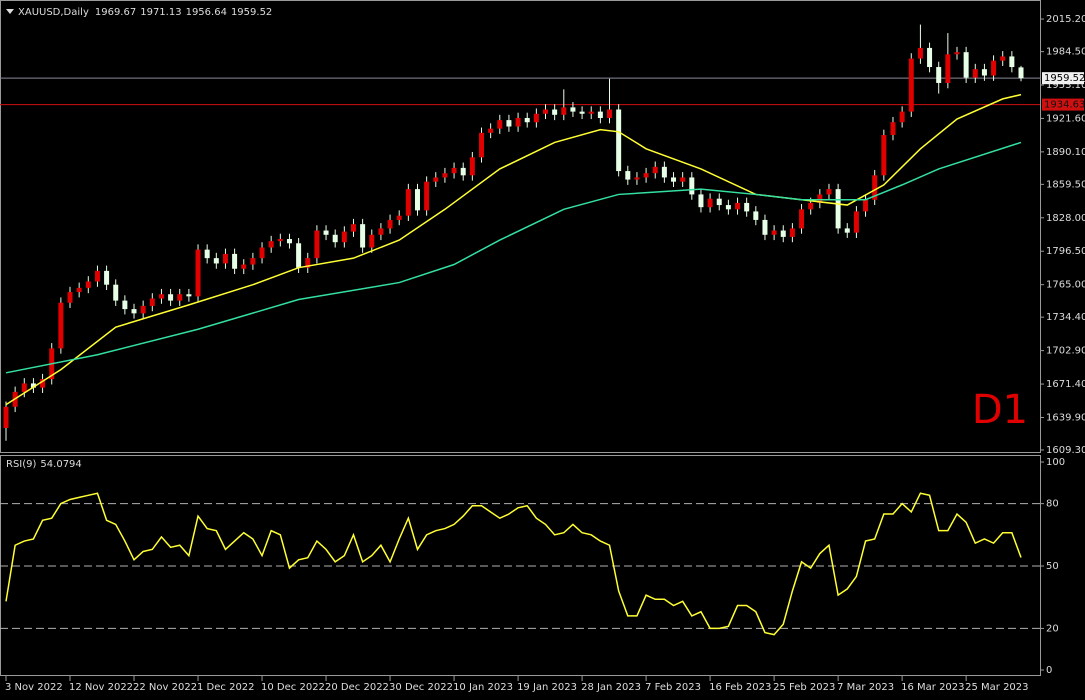 The height and width of the screenshot is (700, 1085). Describe the element at coordinates (1065, 251) in the screenshot. I see `y-tick-label: 1796.50` at that location.